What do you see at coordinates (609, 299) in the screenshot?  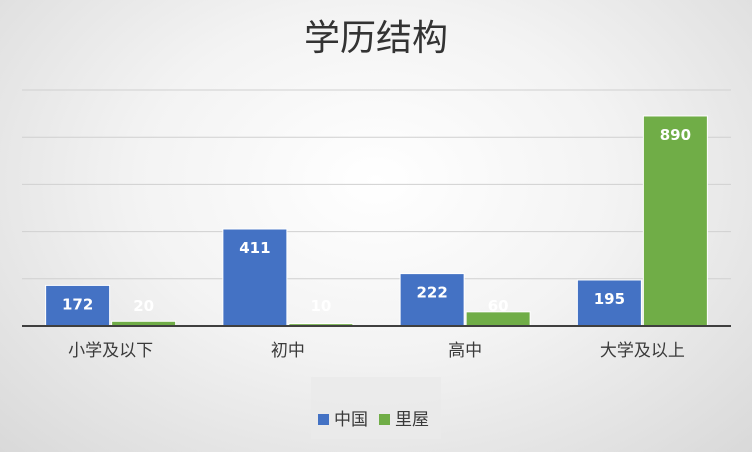 I see `data-label: 195` at bounding box center [609, 299].